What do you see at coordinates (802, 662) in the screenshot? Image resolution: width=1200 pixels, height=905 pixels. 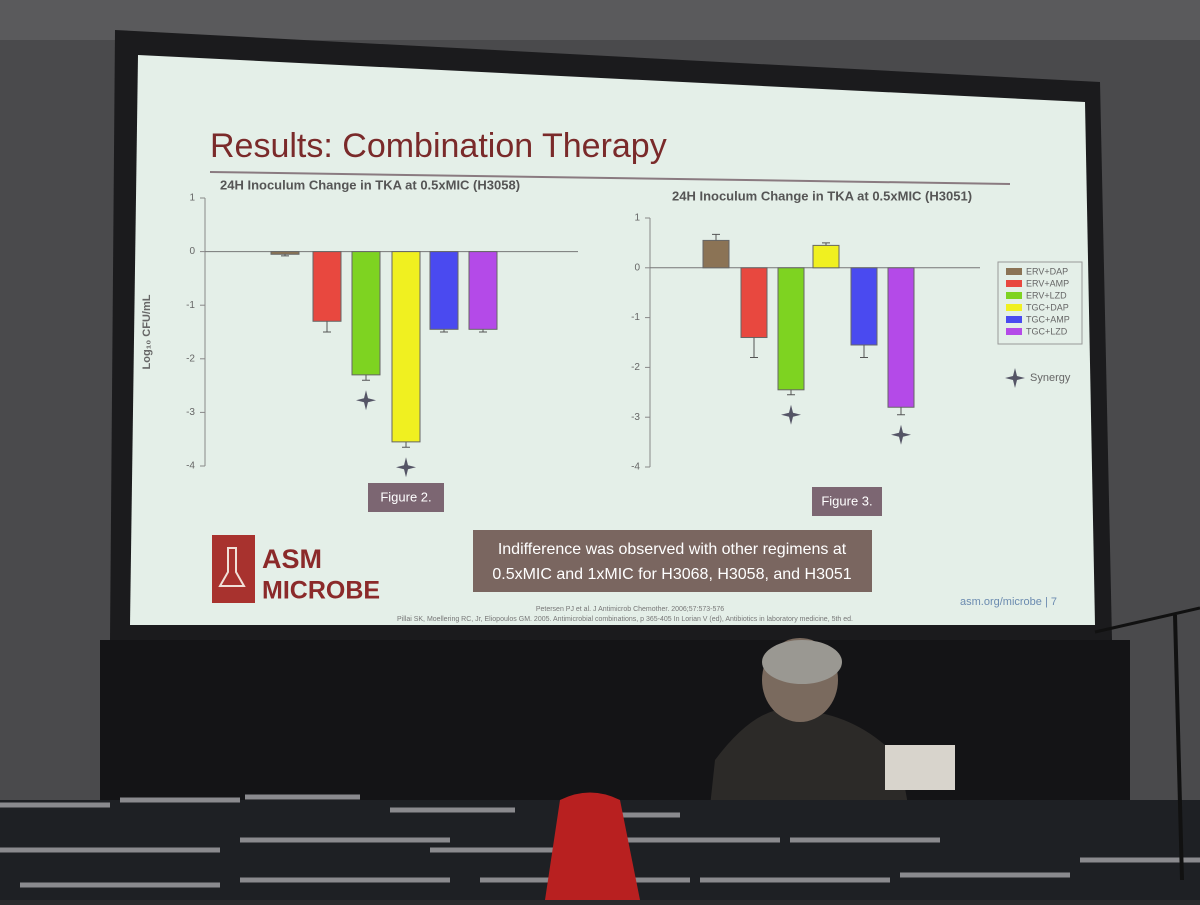 I see `person-hair` at bounding box center [802, 662].